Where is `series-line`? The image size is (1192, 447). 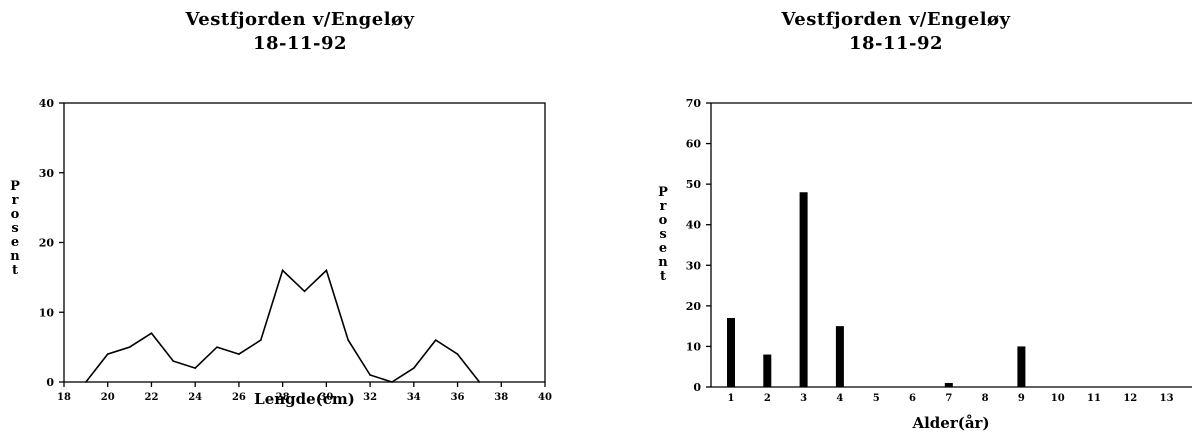 series-line is located at coordinates (283, 325).